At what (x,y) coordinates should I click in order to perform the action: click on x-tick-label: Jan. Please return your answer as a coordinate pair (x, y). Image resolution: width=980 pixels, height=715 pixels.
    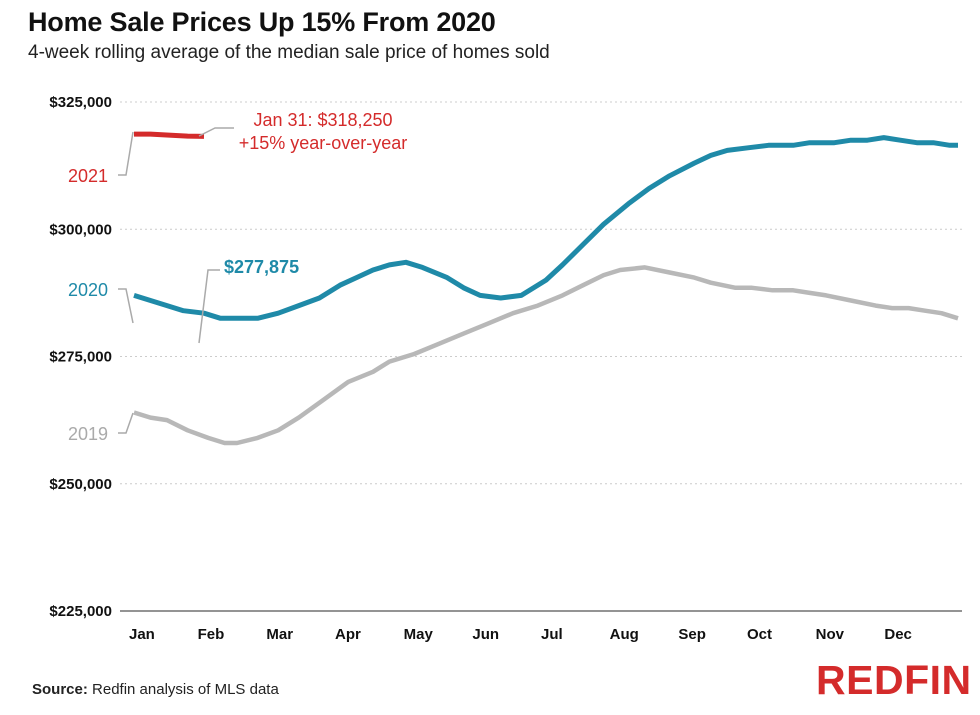
    Looking at the image, I should click on (142, 634).